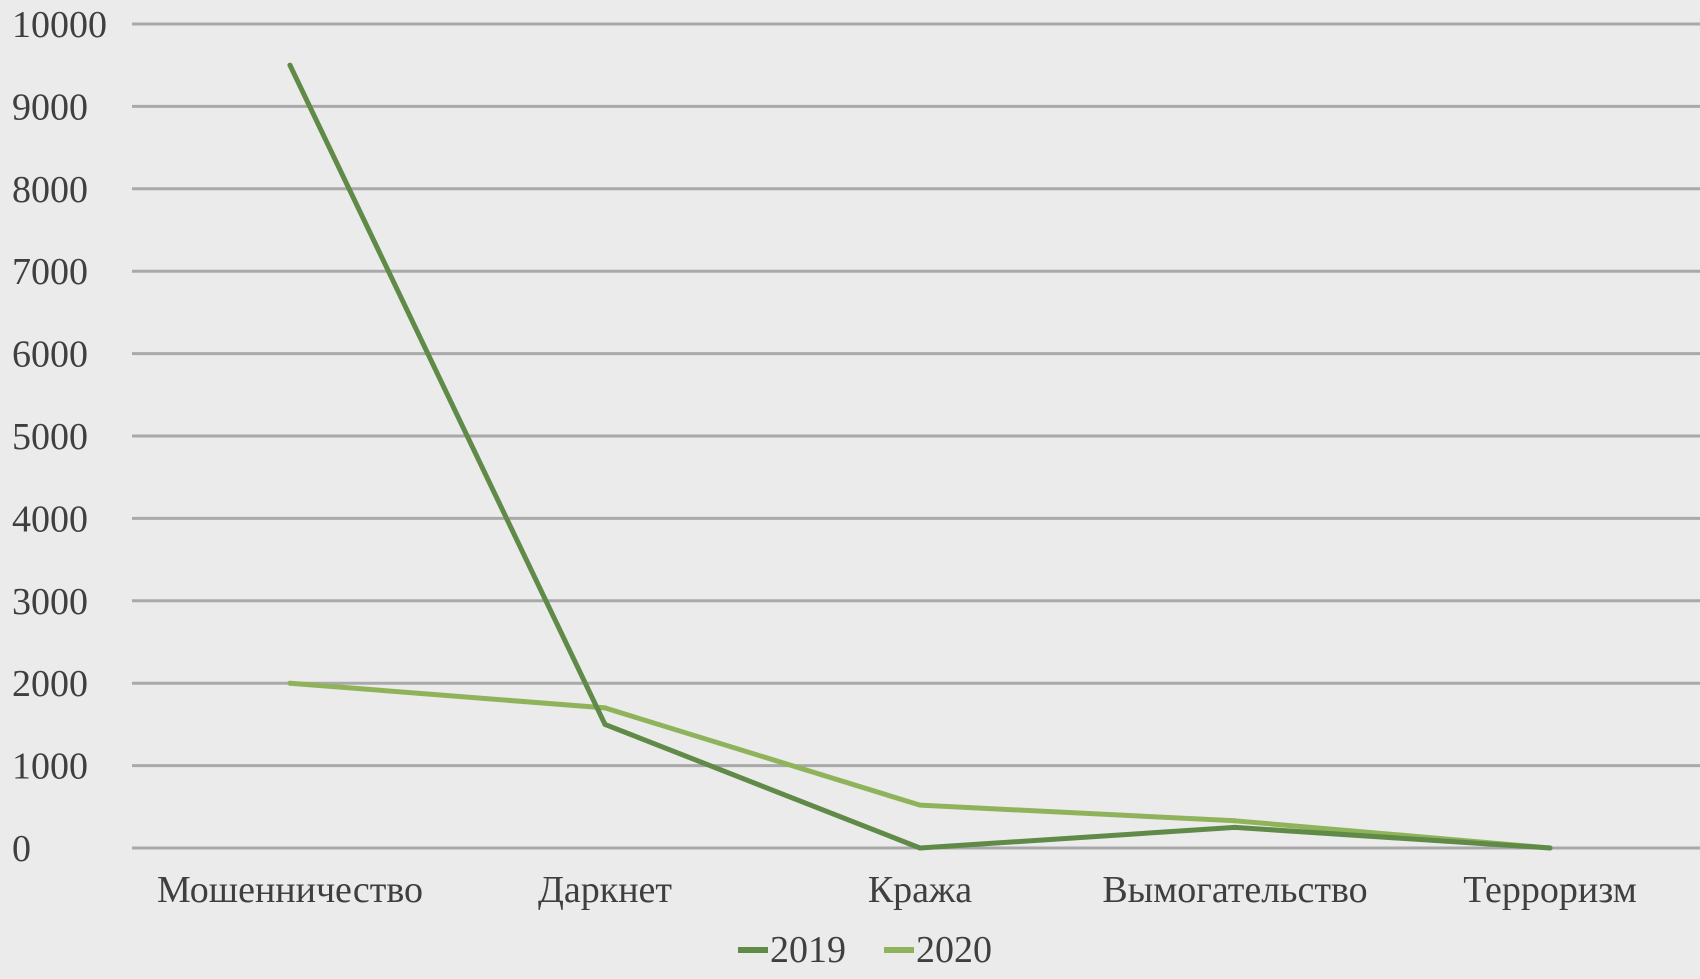  I want to click on x-tick-label: Мошенничество, so click(290, 890).